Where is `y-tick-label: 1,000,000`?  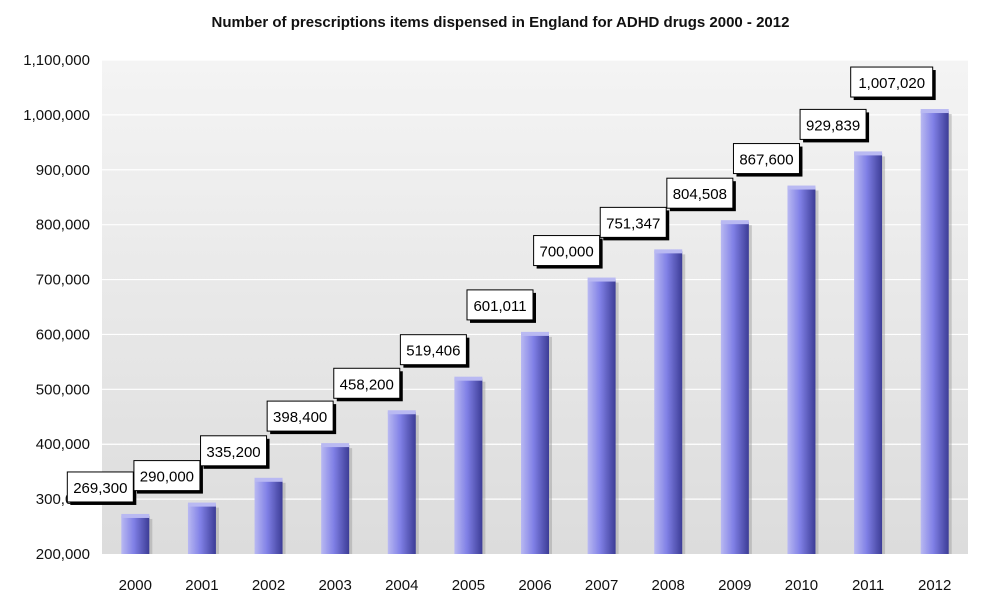
y-tick-label: 1,000,000 is located at coordinates (56, 115).